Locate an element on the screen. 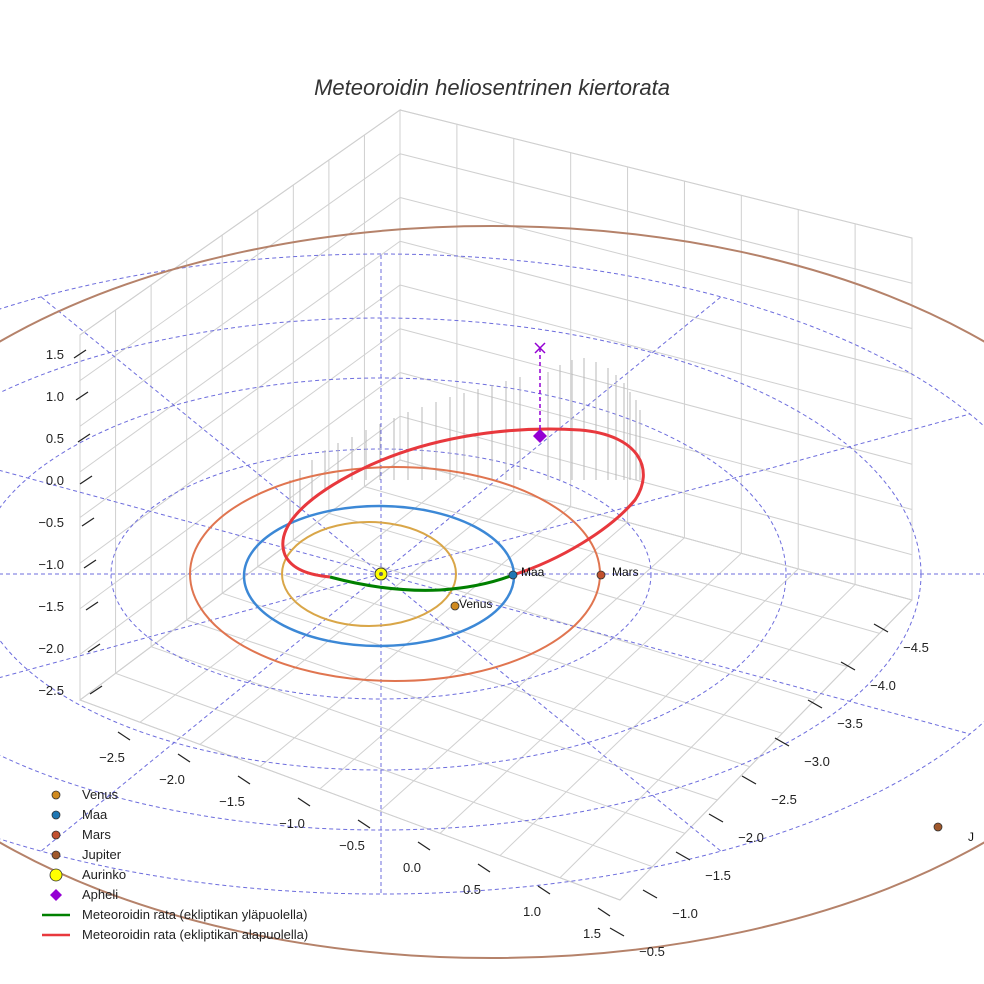 The image size is (984, 984). y-tick-label: −3.5 is located at coordinates (850, 723).